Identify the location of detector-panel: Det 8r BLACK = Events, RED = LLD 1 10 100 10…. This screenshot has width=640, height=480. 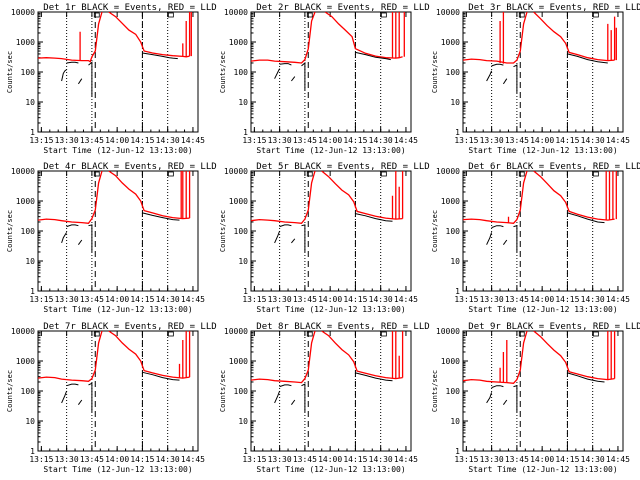
(324, 398).